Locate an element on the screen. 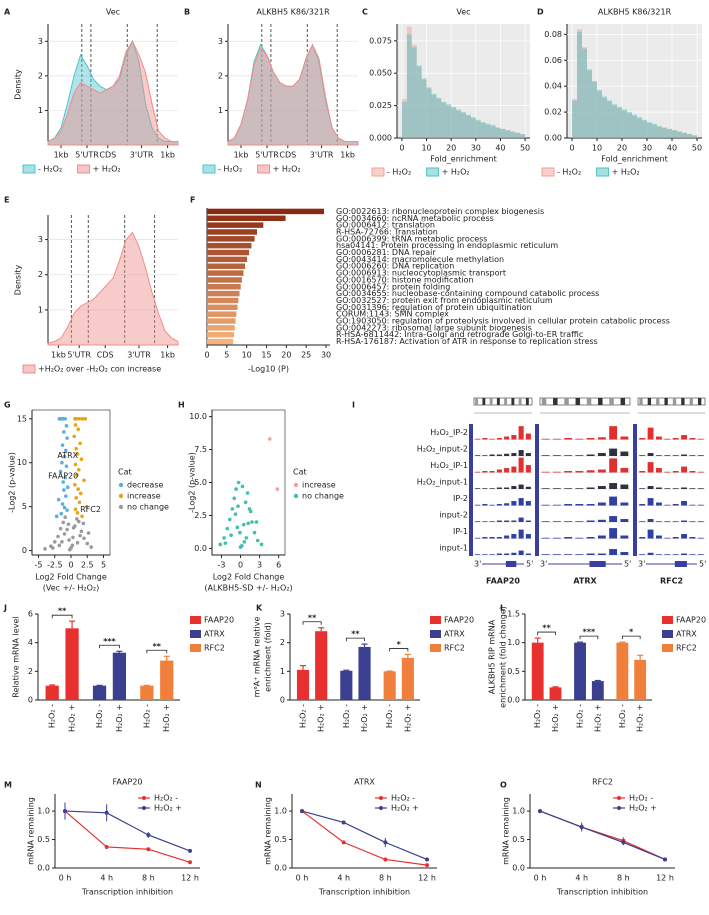 This screenshot has height=915, width=709. term-label: GO:0034660: ncRNA metabolic process is located at coordinates (415, 218).